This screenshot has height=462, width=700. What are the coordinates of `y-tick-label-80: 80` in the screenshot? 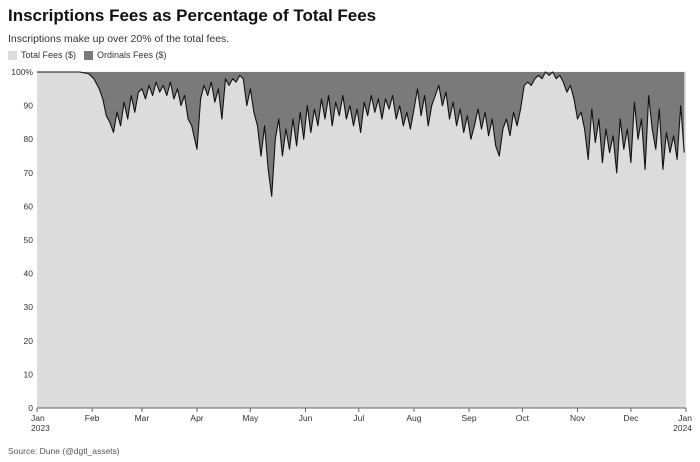 It's located at (29, 139).